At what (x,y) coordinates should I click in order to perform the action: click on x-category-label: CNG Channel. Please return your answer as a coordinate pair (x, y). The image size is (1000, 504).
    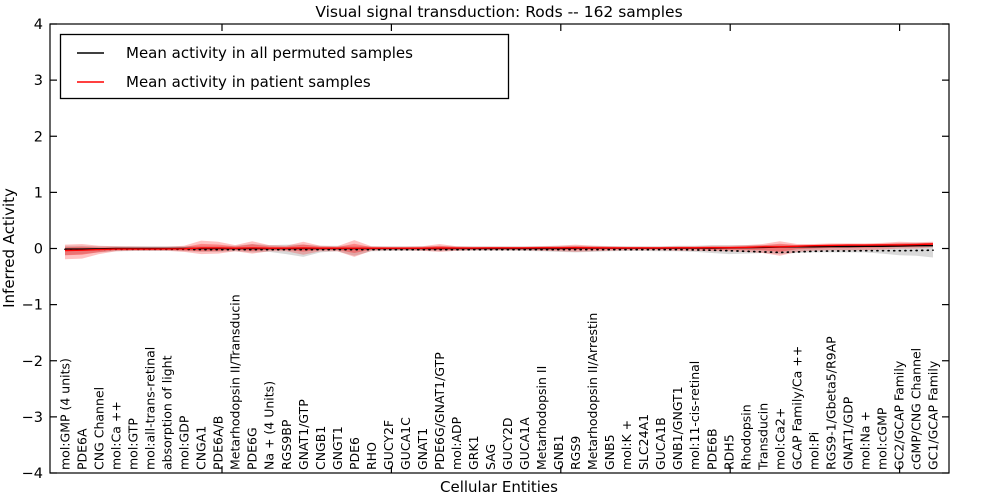
    Looking at the image, I should click on (99, 428).